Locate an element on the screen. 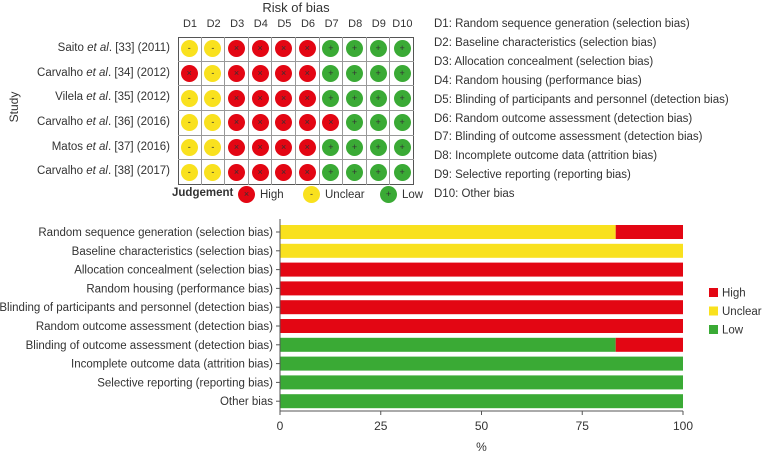 This screenshot has width=762, height=455. x-tick-label: 0 is located at coordinates (280, 426).